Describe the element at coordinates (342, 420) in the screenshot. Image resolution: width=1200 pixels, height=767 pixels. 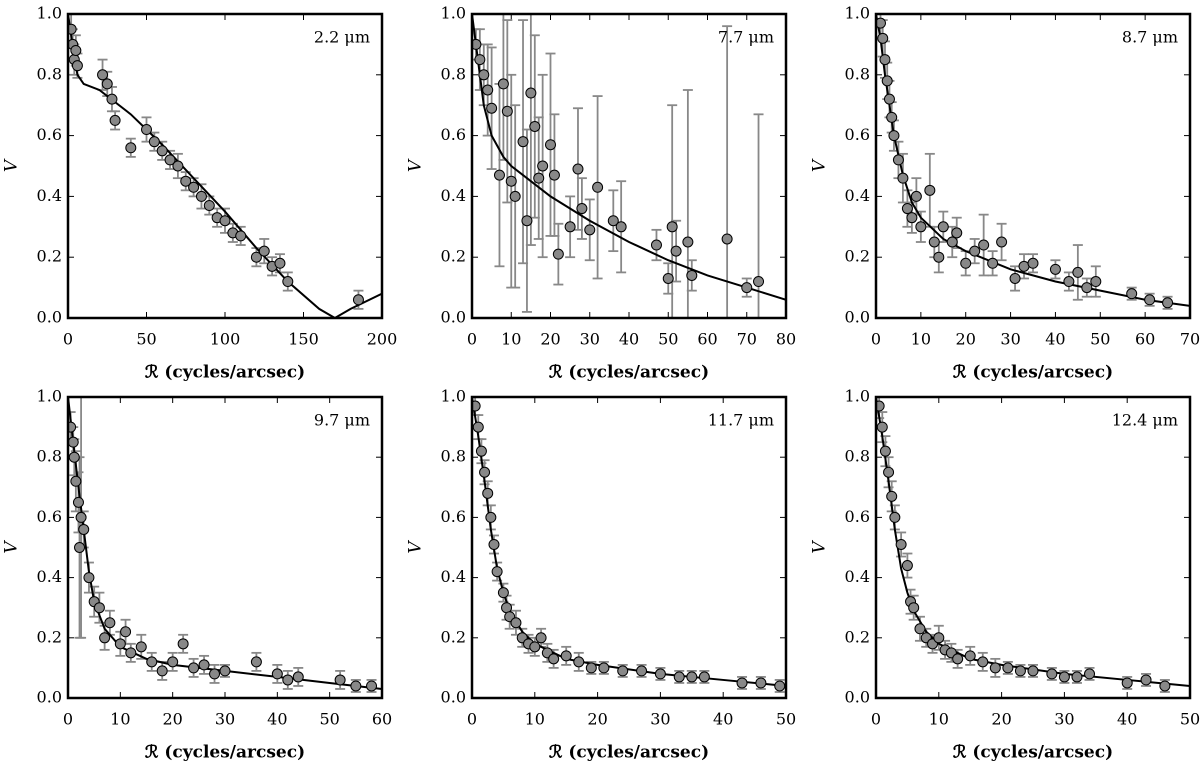
I see `panel-label: 9.7 μm` at that location.